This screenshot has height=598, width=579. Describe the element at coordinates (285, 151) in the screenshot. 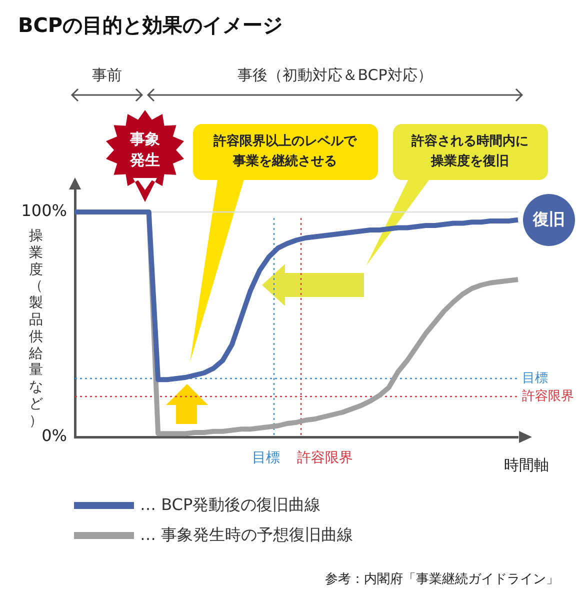

I see `text: 許容限界以上のレベルで事業を継続させる` at that location.